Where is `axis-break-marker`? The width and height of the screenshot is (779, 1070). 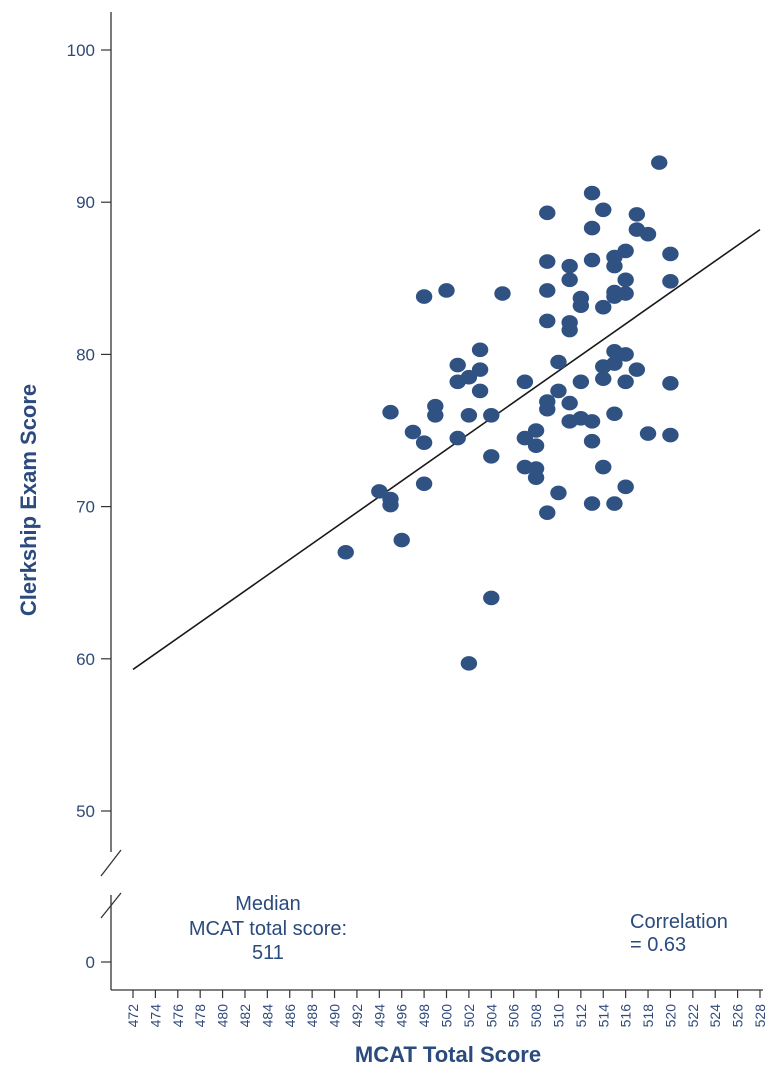
axis-break-marker is located at coordinates (111, 884).